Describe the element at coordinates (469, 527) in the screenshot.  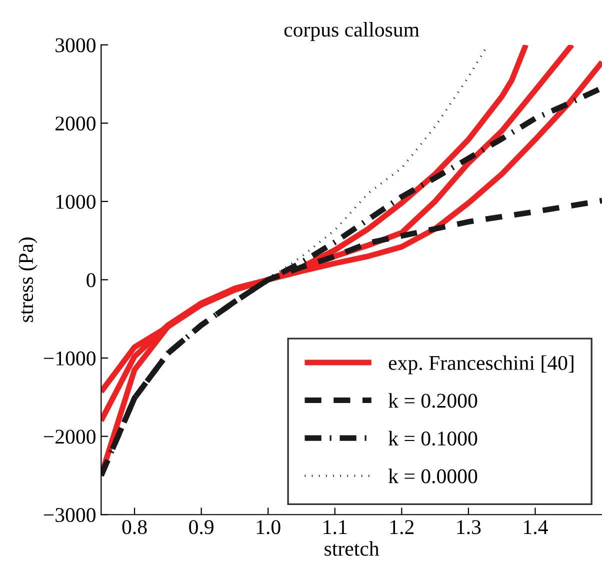
I see `x-tick-label: 1.3` at that location.